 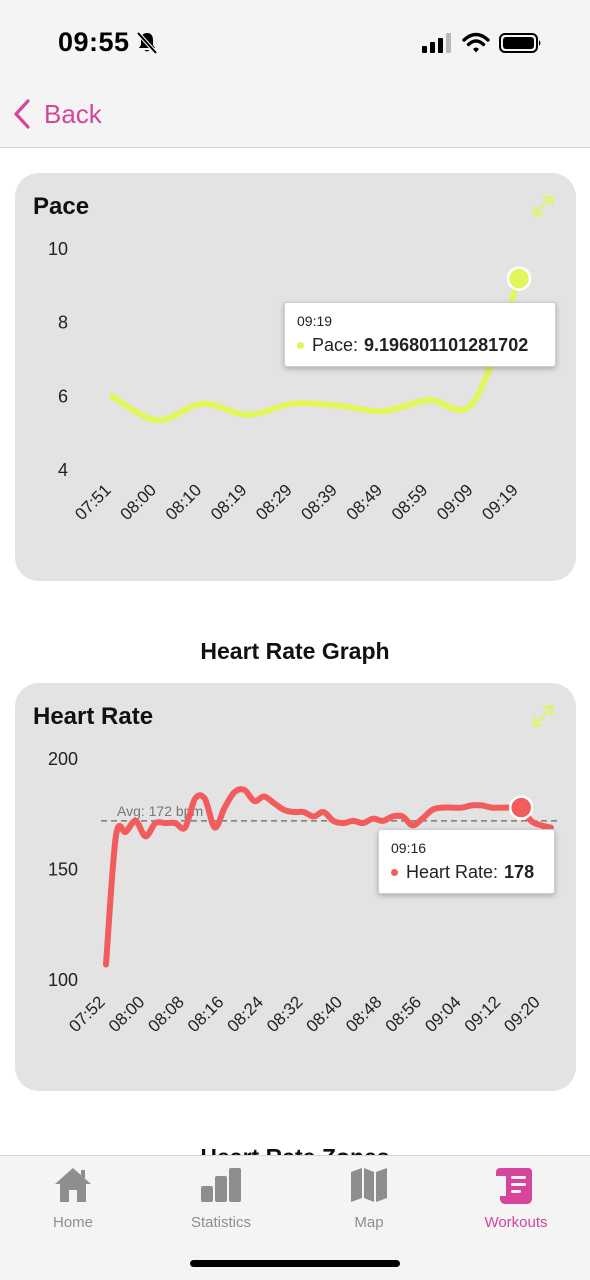 I want to click on y-tick-label: 10, so click(x=58, y=249).